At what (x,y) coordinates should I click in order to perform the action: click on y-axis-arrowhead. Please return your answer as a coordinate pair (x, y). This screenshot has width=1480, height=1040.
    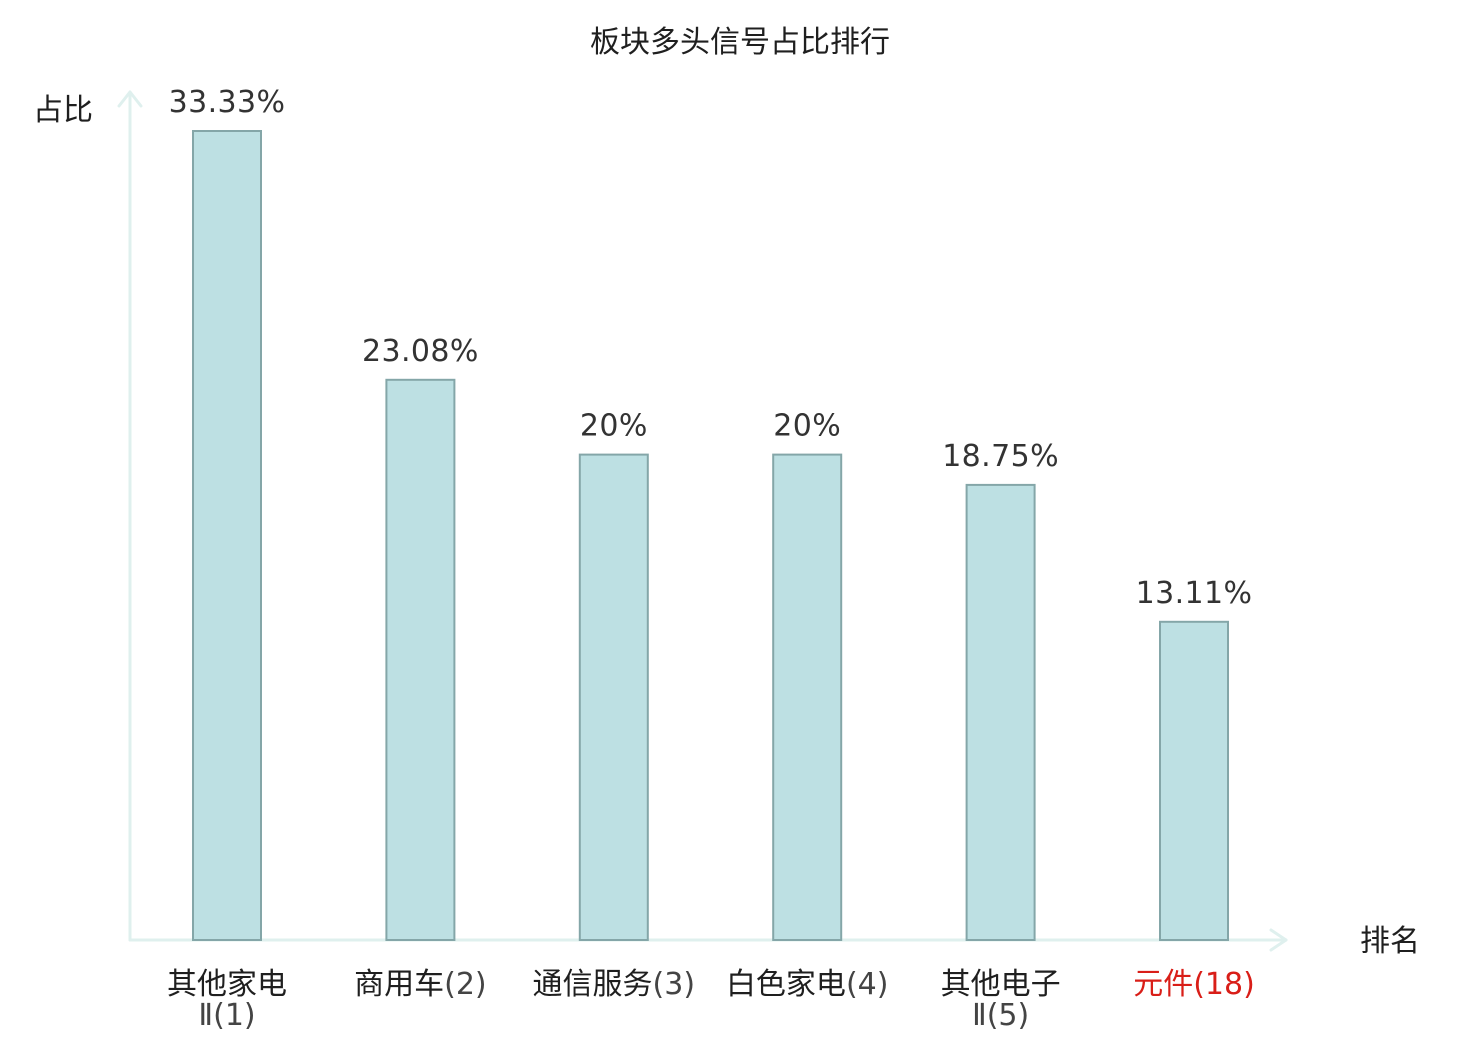
    Looking at the image, I should click on (130, 99).